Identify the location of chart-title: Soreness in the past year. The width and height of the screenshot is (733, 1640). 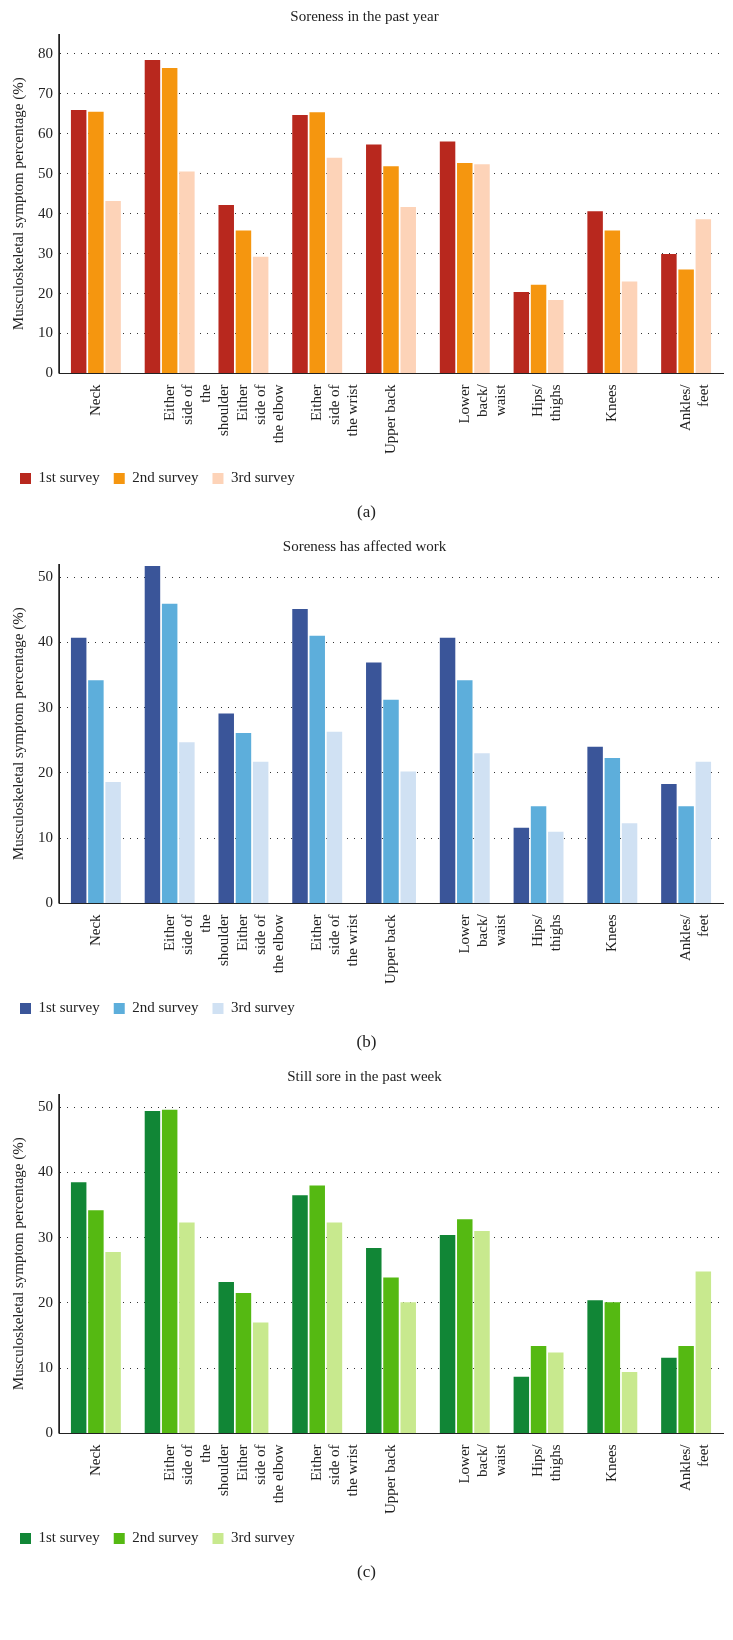
(364, 15).